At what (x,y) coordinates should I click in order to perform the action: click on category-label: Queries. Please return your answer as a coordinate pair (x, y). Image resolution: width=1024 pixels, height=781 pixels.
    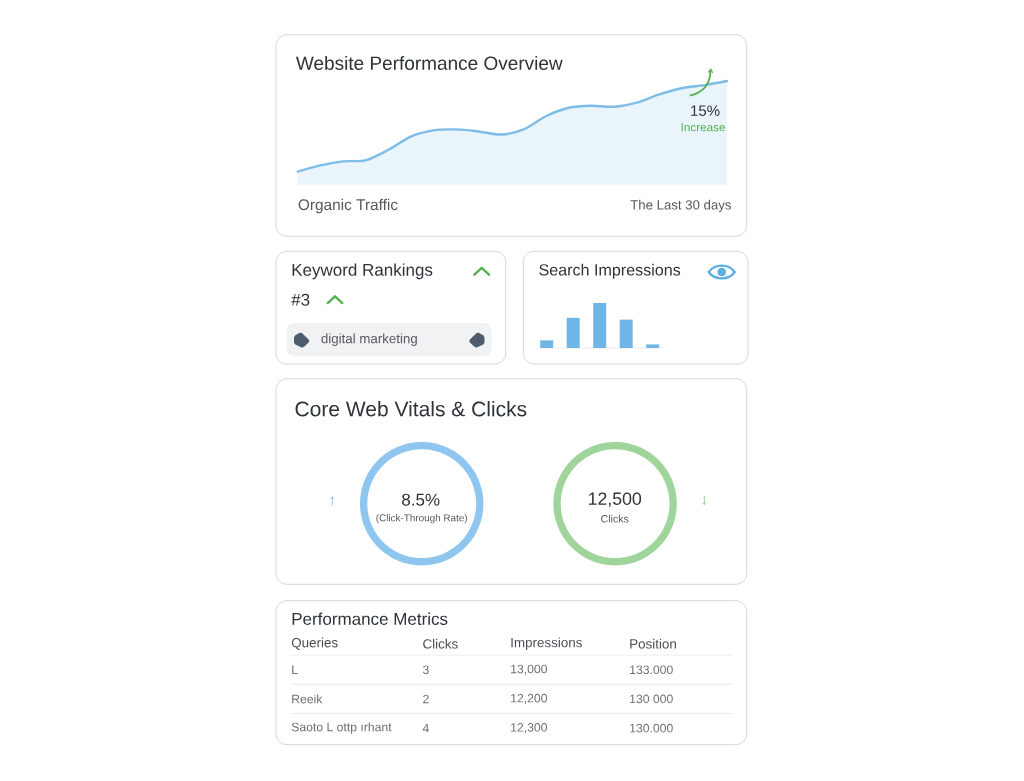
    Looking at the image, I should click on (314, 643).